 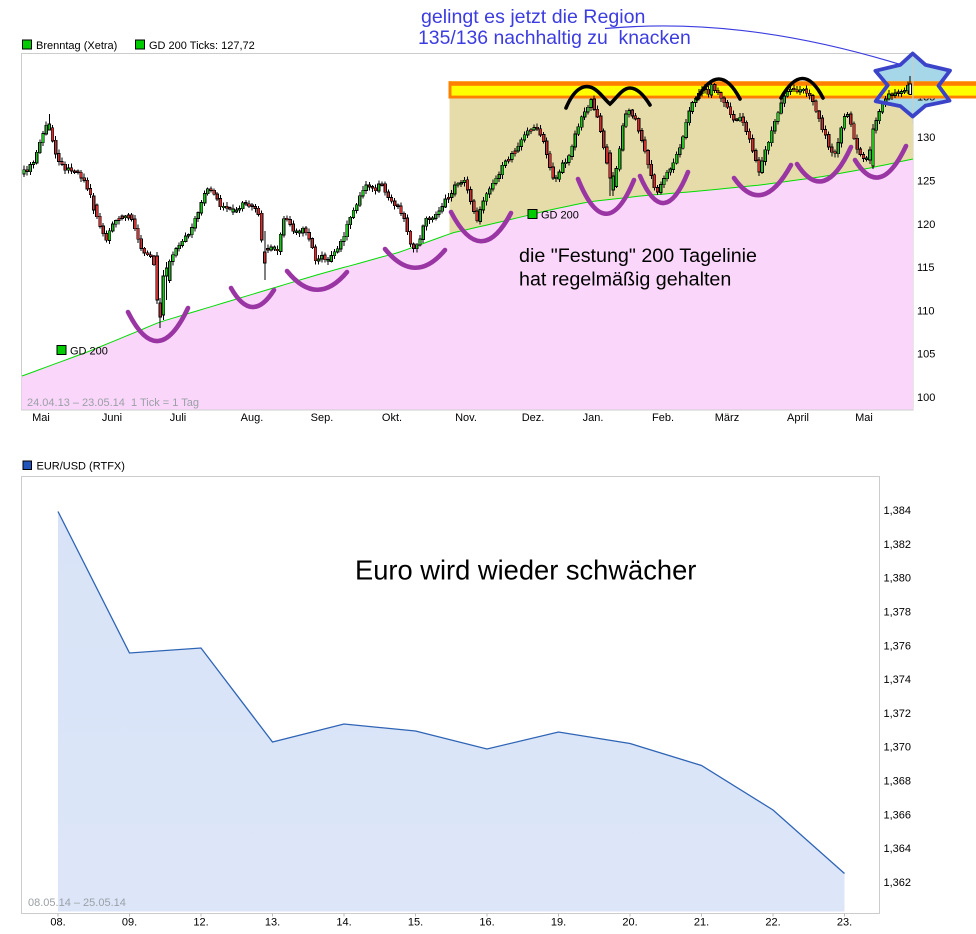 What do you see at coordinates (663, 418) in the screenshot?
I see `svg-text: Feb.` at bounding box center [663, 418].